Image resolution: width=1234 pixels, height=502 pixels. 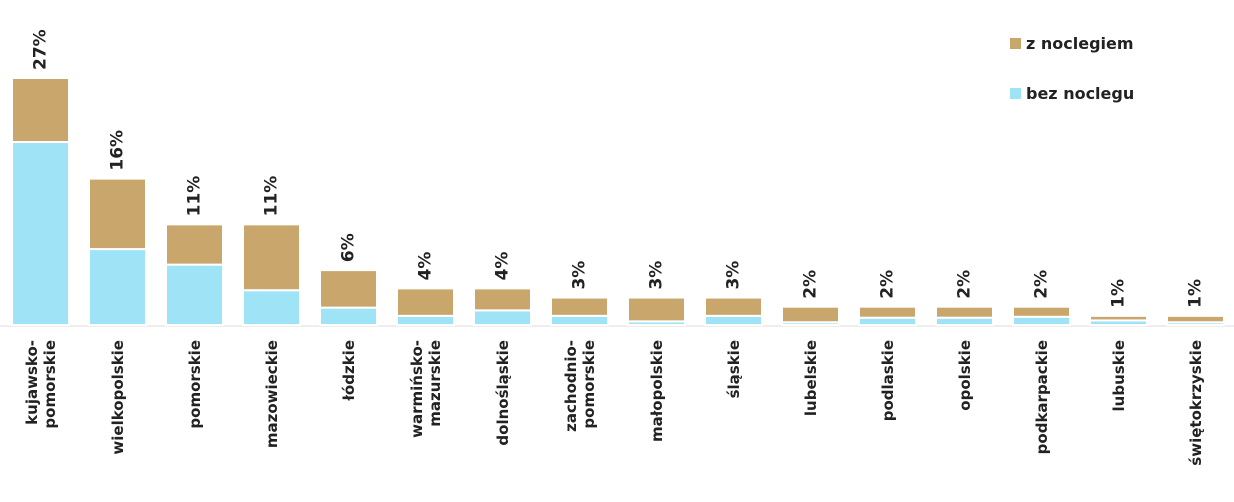 What do you see at coordinates (502, 393) in the screenshot?
I see `x-tick-label: dolnośląskie` at bounding box center [502, 393].